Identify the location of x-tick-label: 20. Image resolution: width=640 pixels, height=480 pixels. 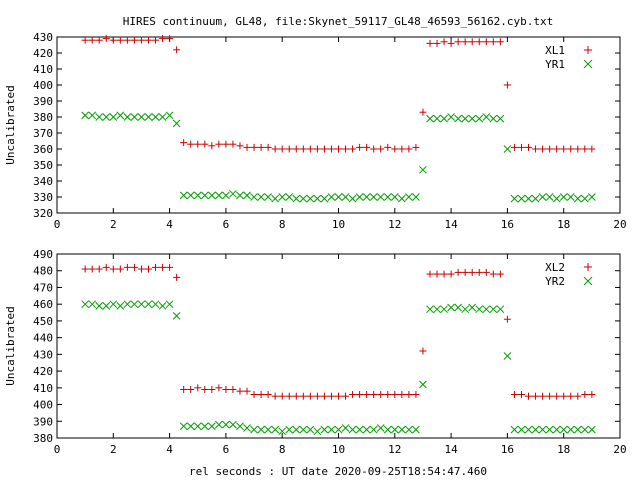
(619, 224).